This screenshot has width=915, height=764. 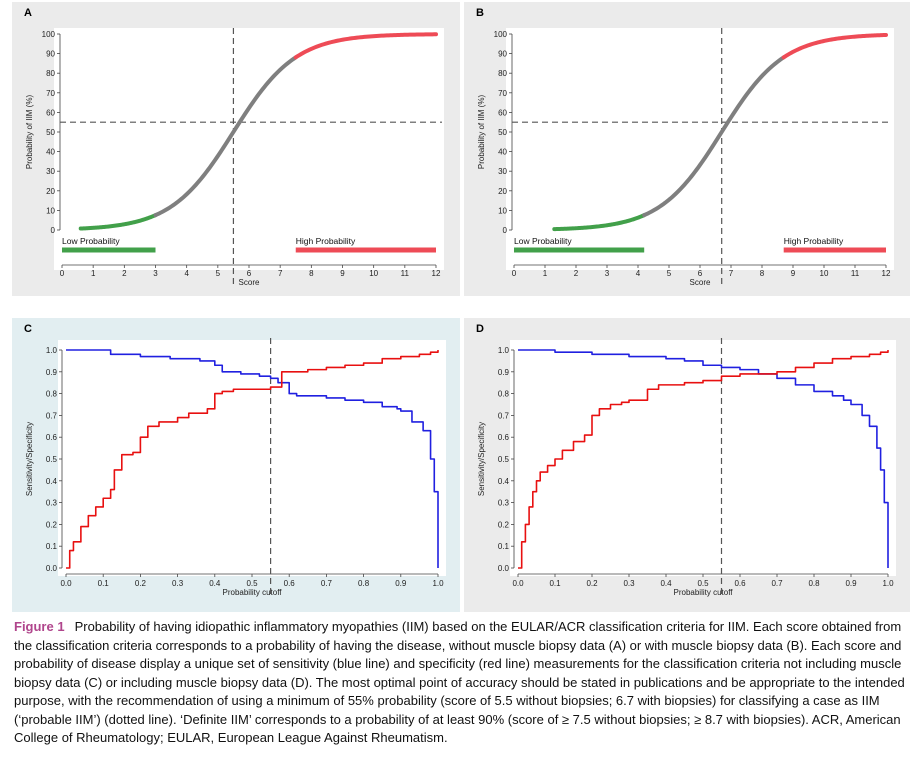 What do you see at coordinates (436, 273) in the screenshot?
I see `x-tick-label: 12` at bounding box center [436, 273].